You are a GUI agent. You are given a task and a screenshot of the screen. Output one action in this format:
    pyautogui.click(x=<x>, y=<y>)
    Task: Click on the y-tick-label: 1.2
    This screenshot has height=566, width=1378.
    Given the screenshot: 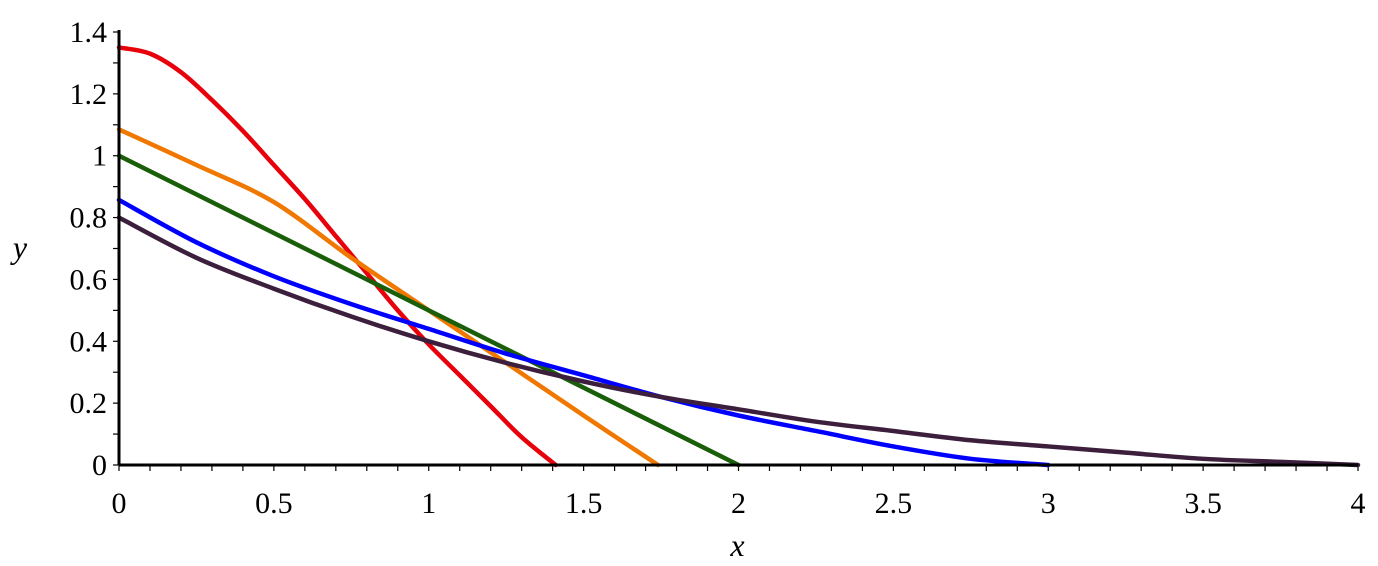 What is the action you would take?
    pyautogui.click(x=89, y=94)
    